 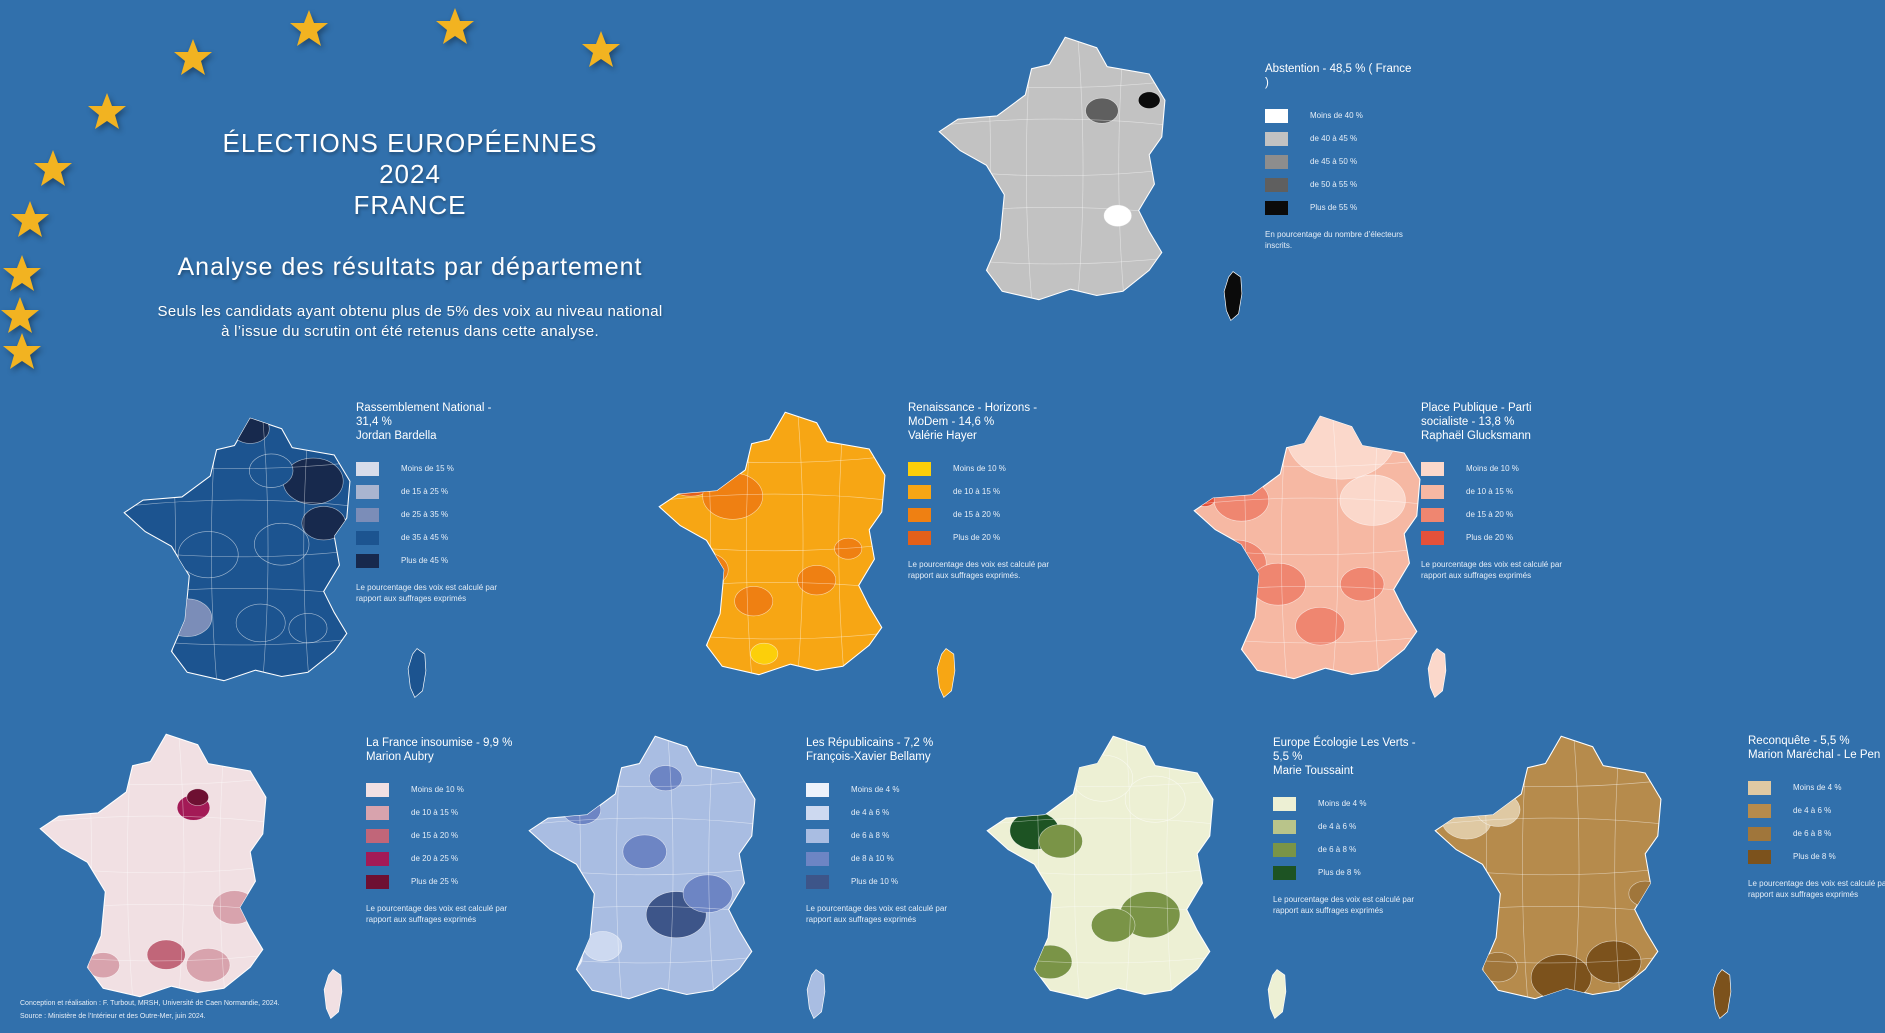 I want to click on legend-item: Moins de 4 %, so click(x=1348, y=803).